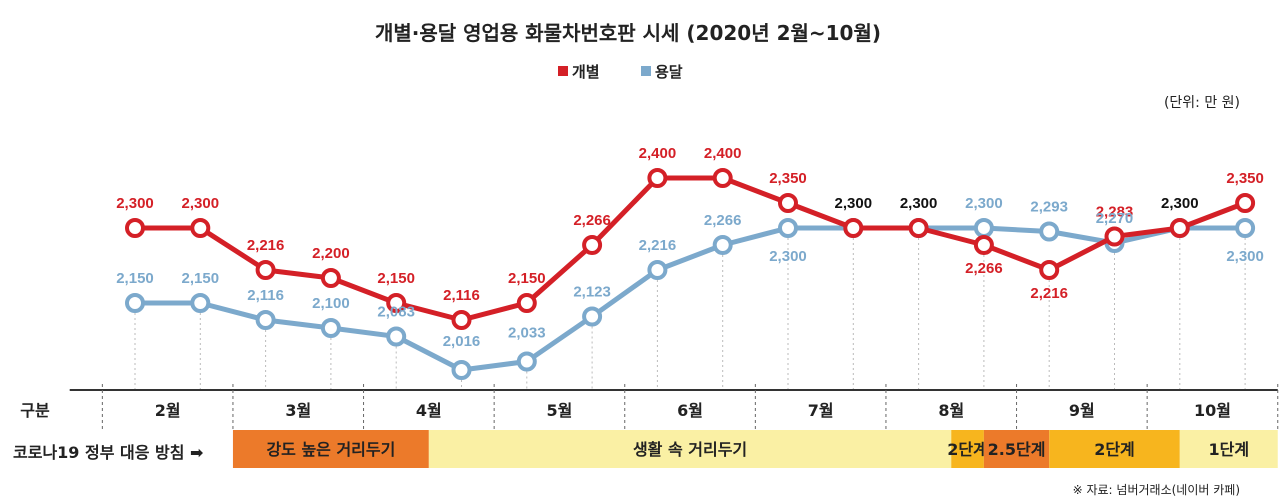 The width and height of the screenshot is (1280, 503). What do you see at coordinates (168, 410) in the screenshot?
I see `month-label: 2월` at bounding box center [168, 410].